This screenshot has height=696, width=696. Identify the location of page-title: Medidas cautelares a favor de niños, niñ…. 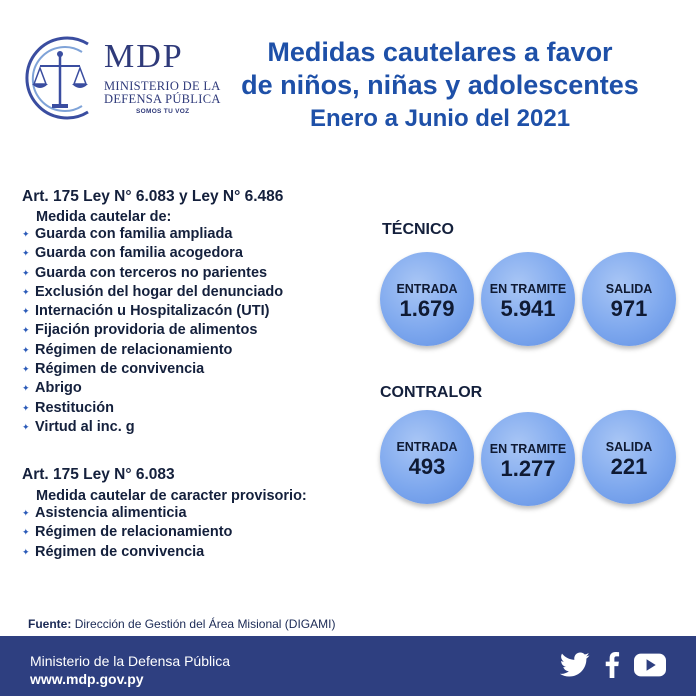
(440, 86).